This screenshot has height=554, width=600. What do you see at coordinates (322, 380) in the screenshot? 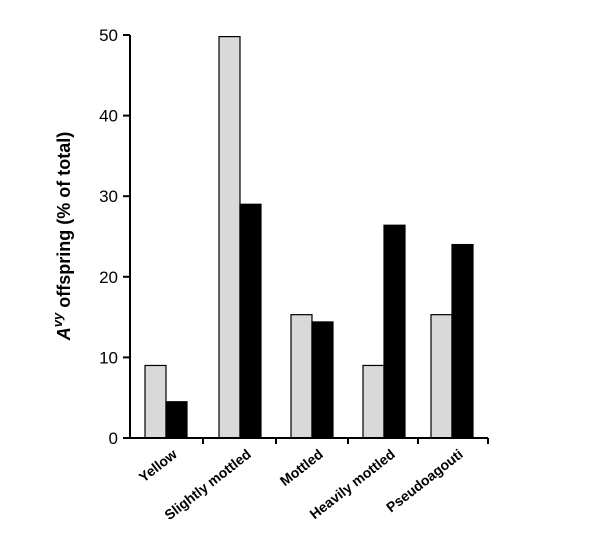
I see `bar-dark-mottled` at bounding box center [322, 380].